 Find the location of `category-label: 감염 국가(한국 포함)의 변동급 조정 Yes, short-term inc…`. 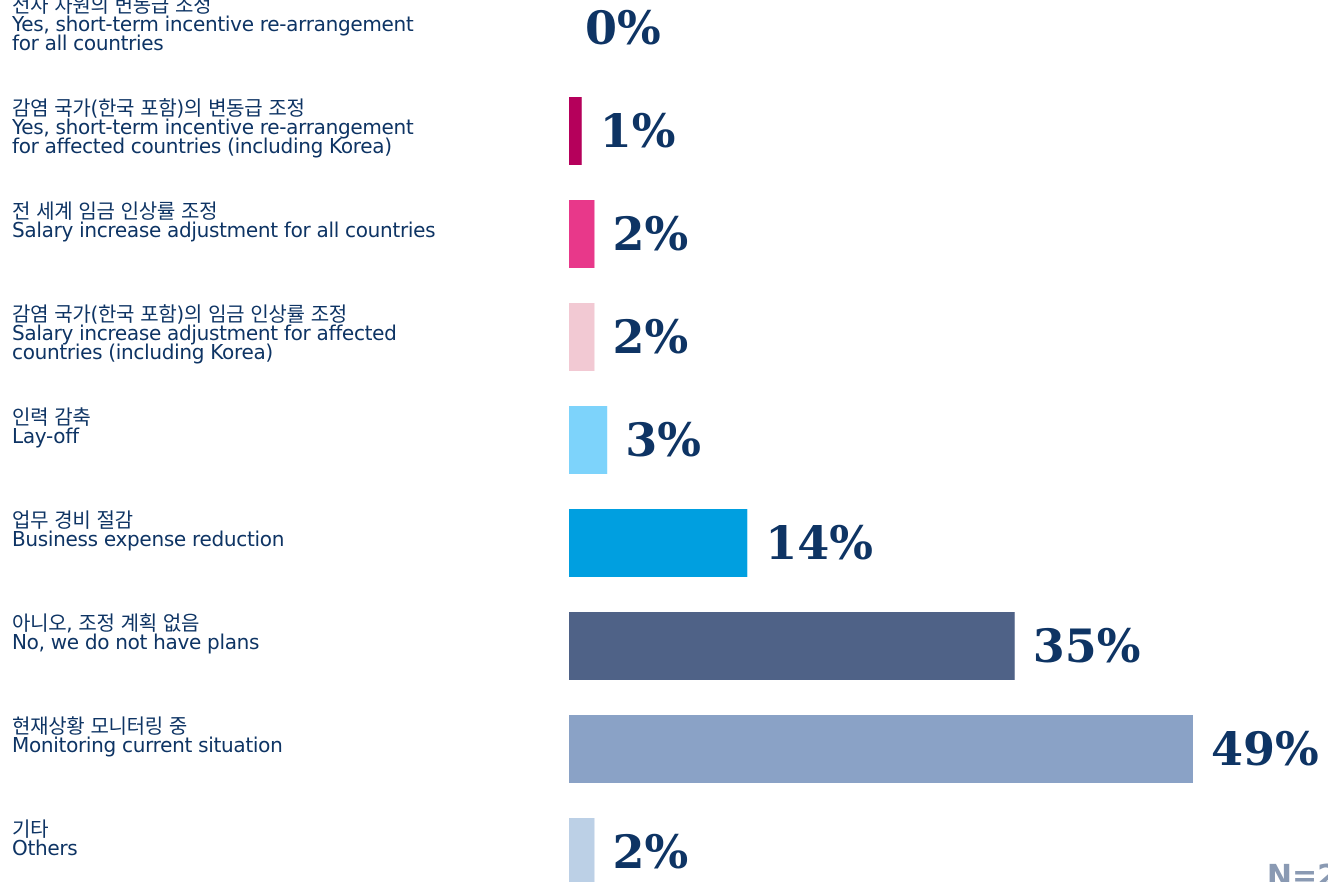

category-label: 감염 국가(한국 포함)의 변동급 조정 Yes, short-term inc… is located at coordinates (213, 127).